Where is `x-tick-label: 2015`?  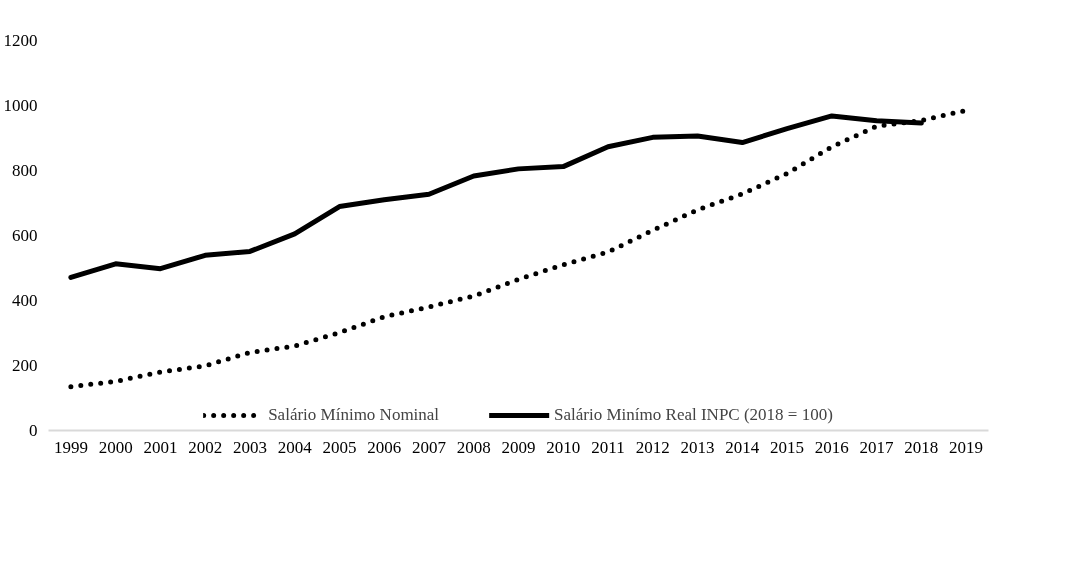 x-tick-label: 2015 is located at coordinates (787, 447).